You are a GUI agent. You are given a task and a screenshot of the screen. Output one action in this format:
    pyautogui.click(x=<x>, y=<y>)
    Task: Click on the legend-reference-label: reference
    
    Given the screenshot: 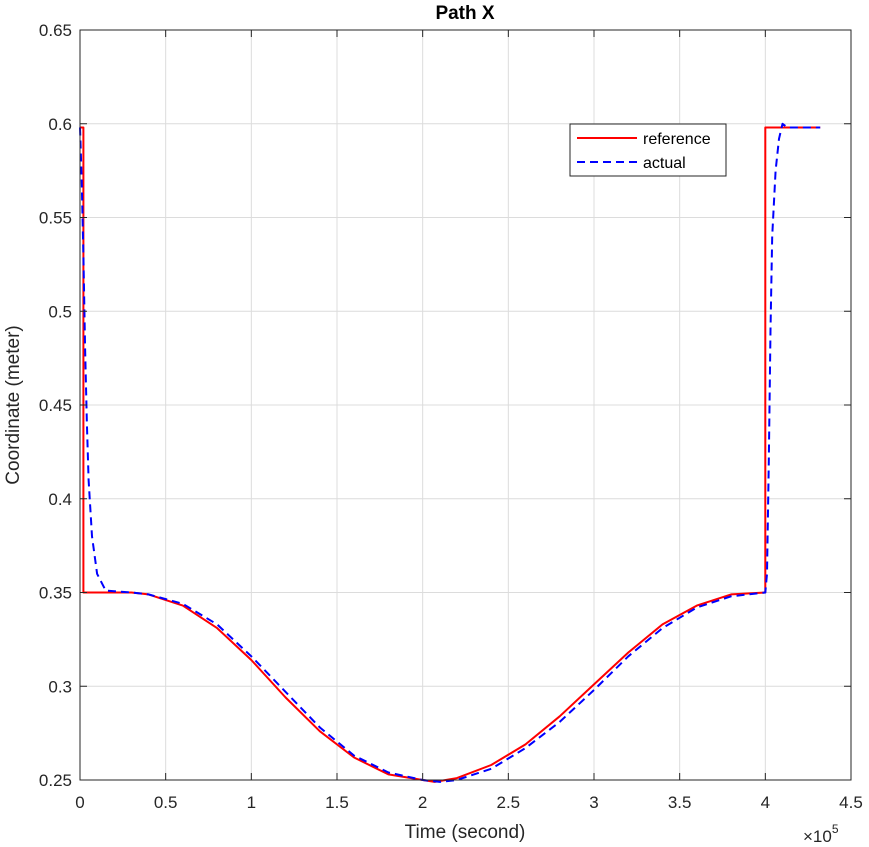 What is the action you would take?
    pyautogui.click(x=677, y=139)
    